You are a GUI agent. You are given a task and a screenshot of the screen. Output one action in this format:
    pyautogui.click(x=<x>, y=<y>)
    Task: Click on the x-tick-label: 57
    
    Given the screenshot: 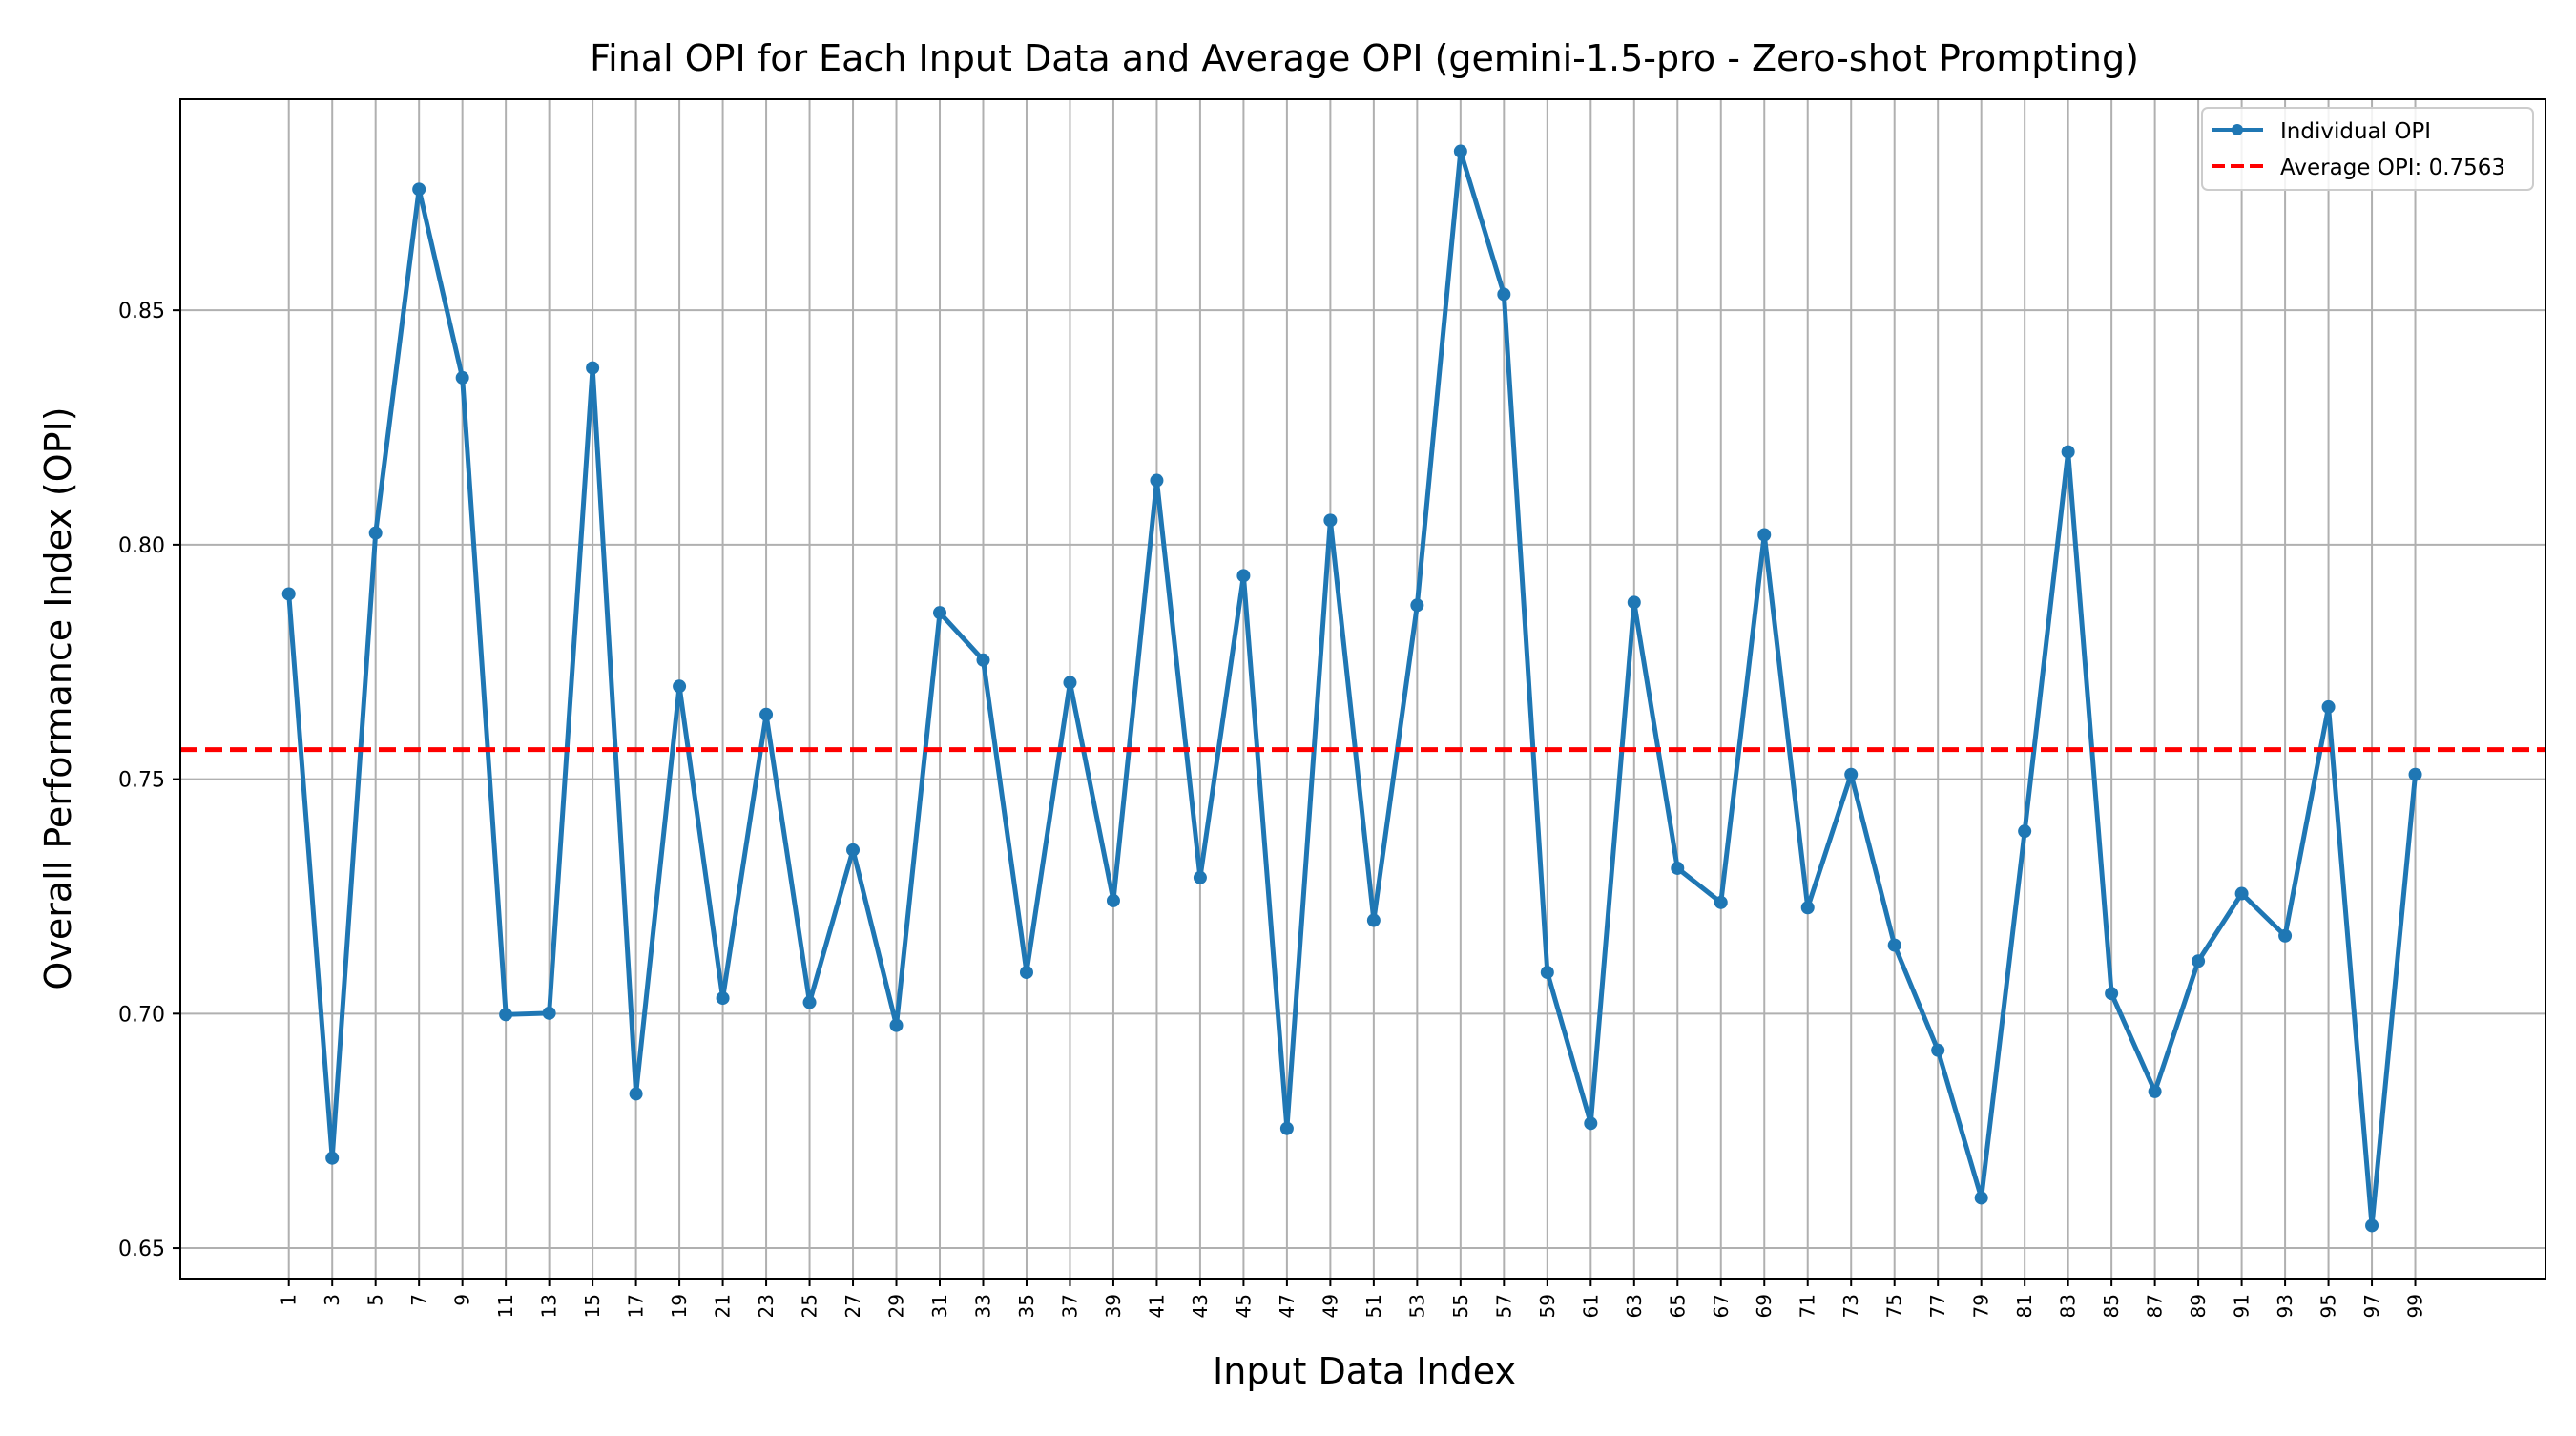 What is the action you would take?
    pyautogui.click(x=1503, y=1306)
    